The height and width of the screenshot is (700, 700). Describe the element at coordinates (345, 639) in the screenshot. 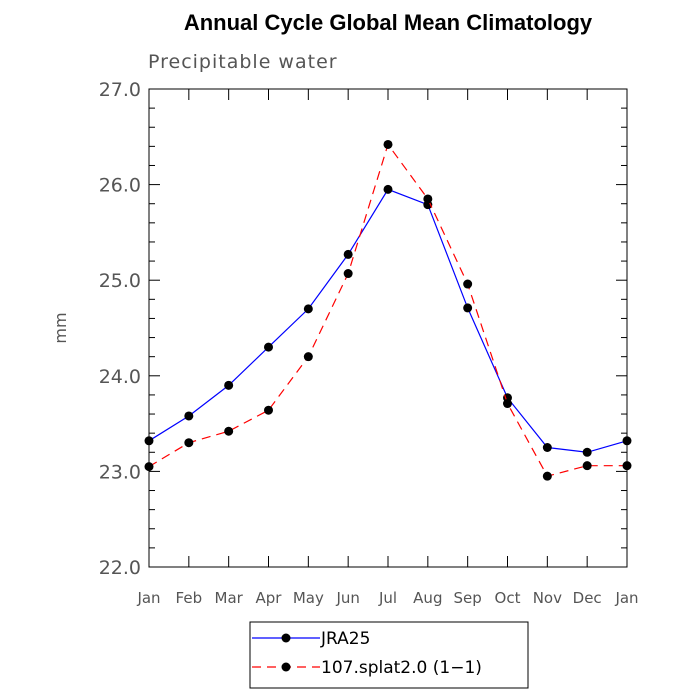

I see `legend-label: JRA25` at that location.